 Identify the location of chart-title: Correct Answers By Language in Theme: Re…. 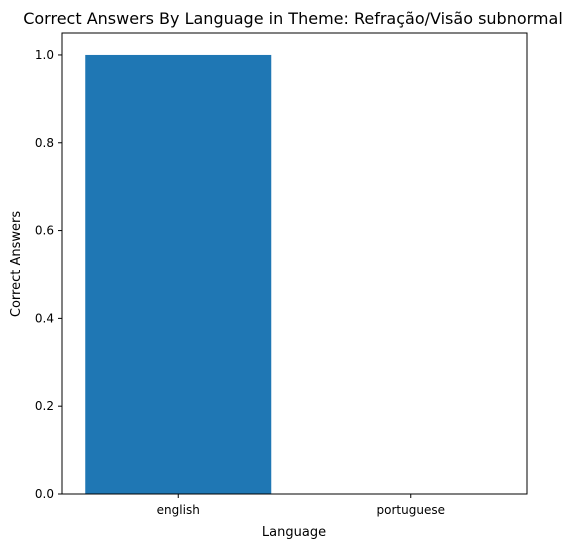
(293, 18).